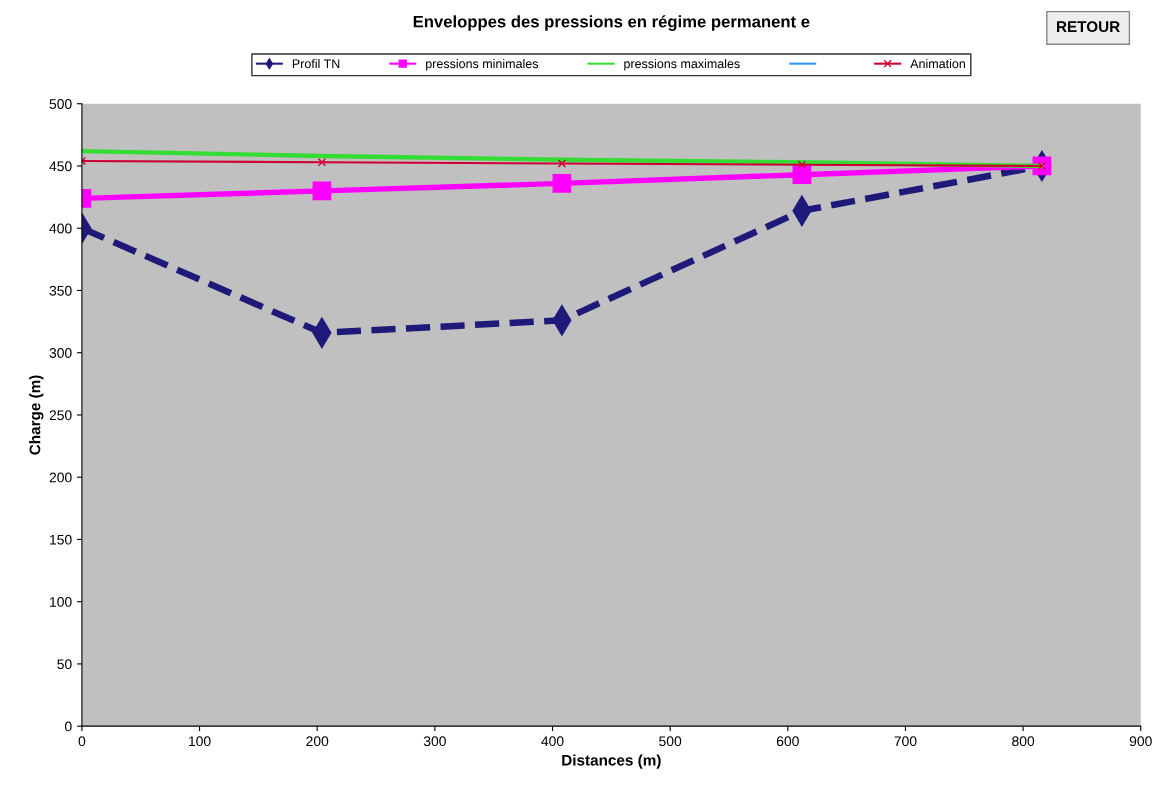 The width and height of the screenshot is (1170, 798). Describe the element at coordinates (60, 477) in the screenshot. I see `y-tick-label: 200` at that location.